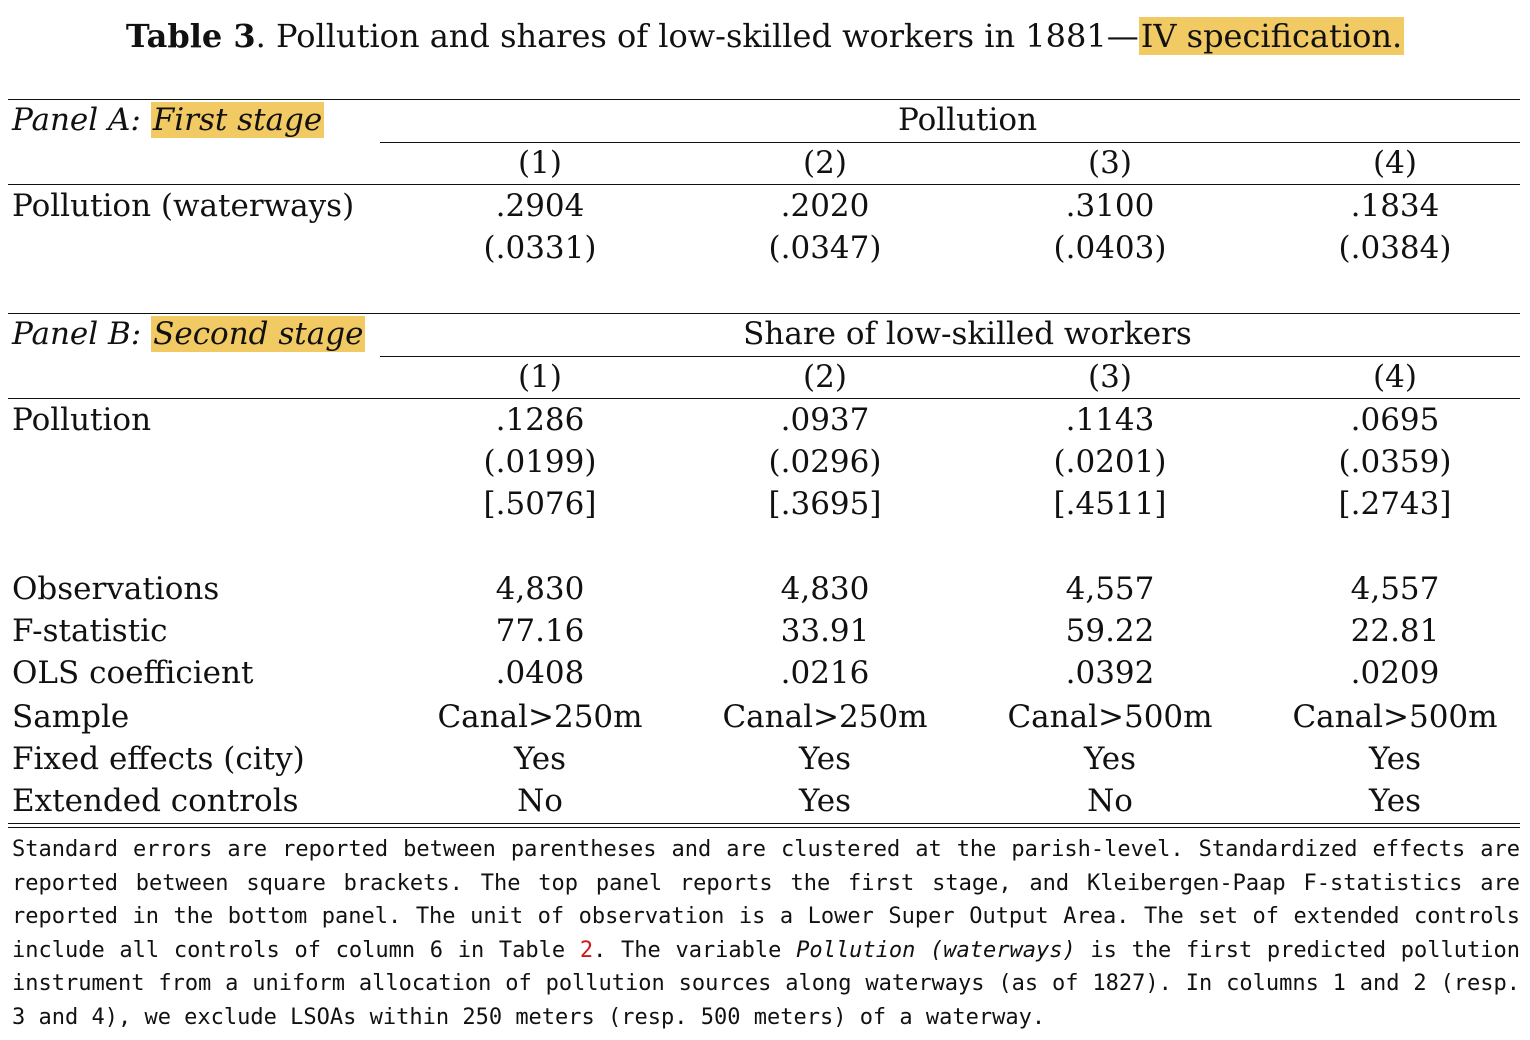  What do you see at coordinates (825, 462) in the screenshot?
I see `cell: (.0296)` at bounding box center [825, 462].